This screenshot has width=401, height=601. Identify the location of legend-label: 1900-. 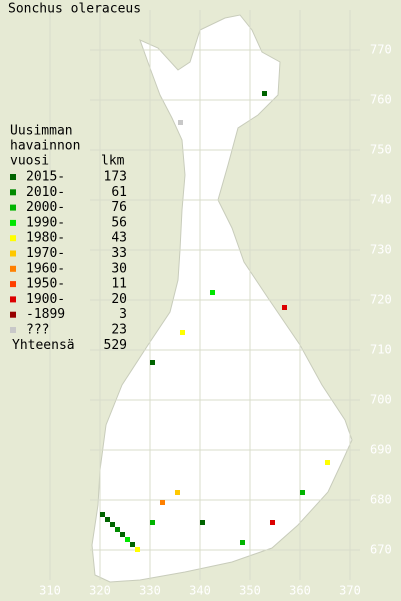
(45, 299).